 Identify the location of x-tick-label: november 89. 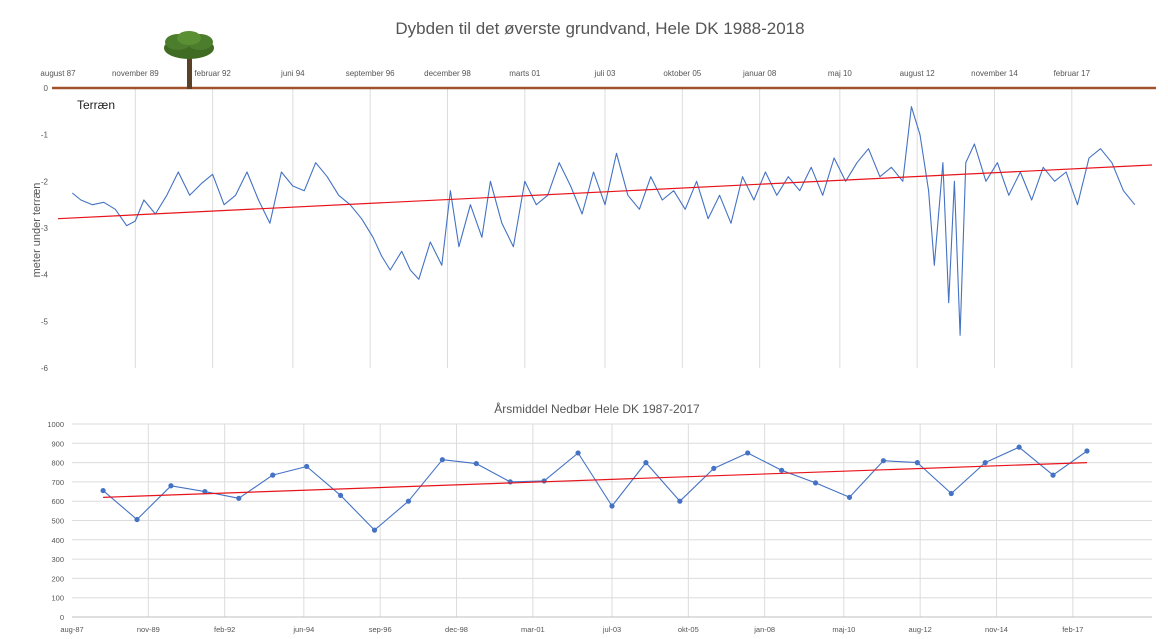
(135, 73).